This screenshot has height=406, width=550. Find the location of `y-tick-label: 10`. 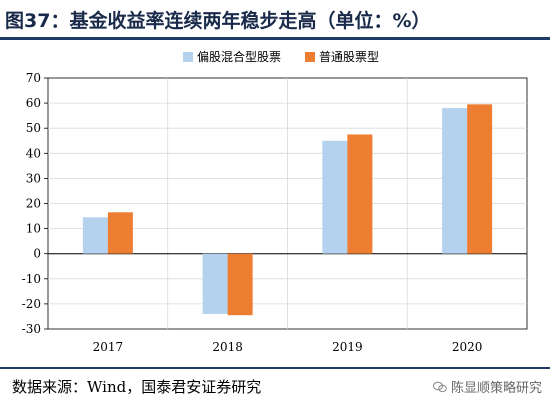

y-tick-label: 10 is located at coordinates (33, 229).